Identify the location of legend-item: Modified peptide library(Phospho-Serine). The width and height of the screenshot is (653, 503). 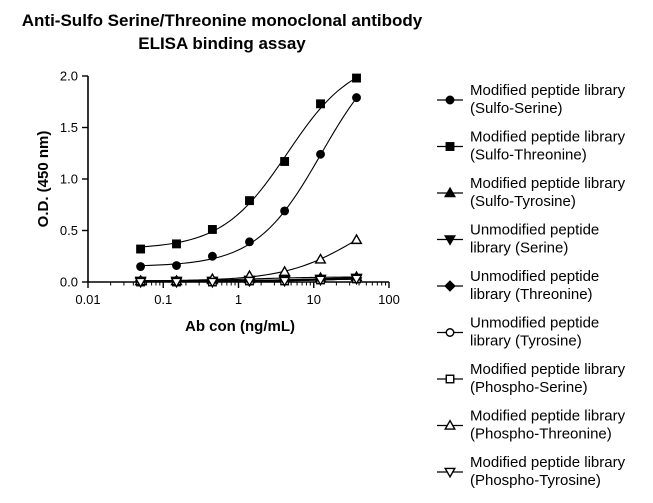
(531, 378).